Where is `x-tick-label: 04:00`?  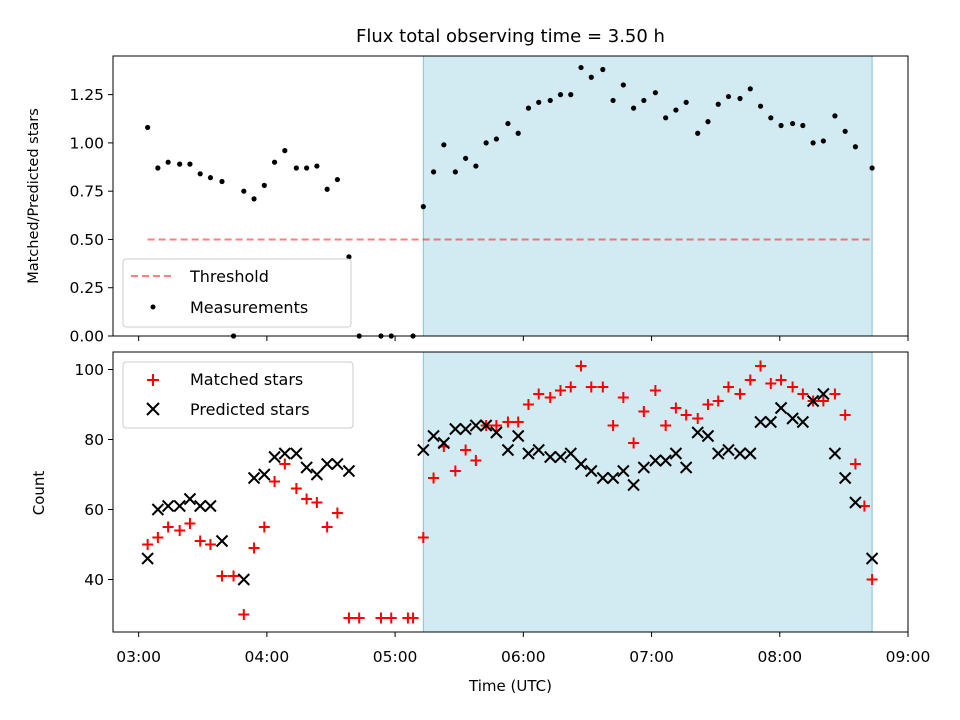
x-tick-label: 04:00 is located at coordinates (267, 657).